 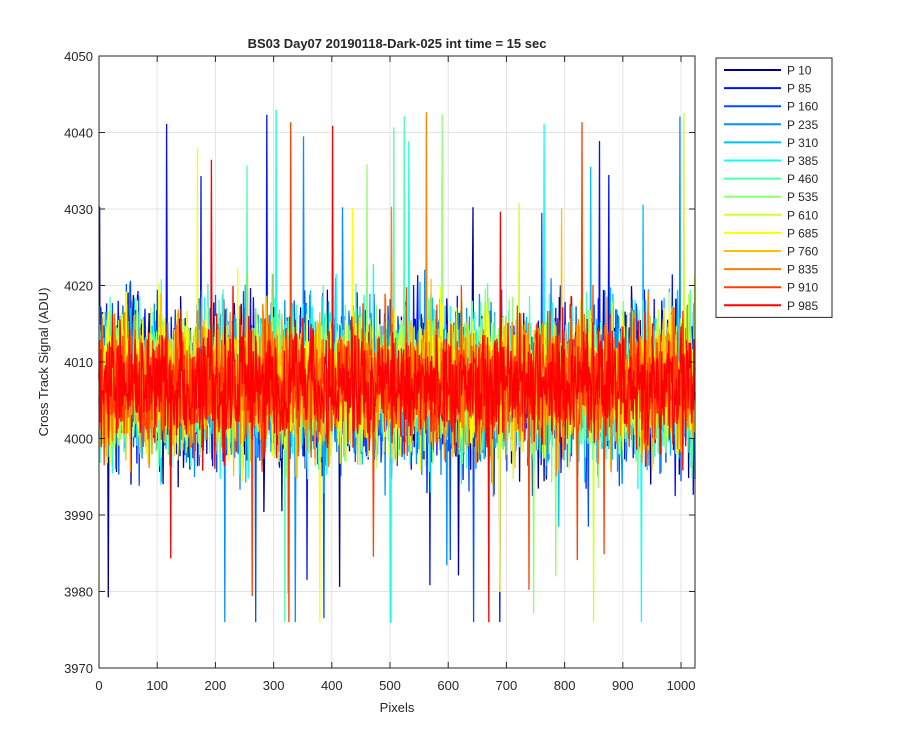 What do you see at coordinates (802, 288) in the screenshot?
I see `legend-label: P 910` at bounding box center [802, 288].